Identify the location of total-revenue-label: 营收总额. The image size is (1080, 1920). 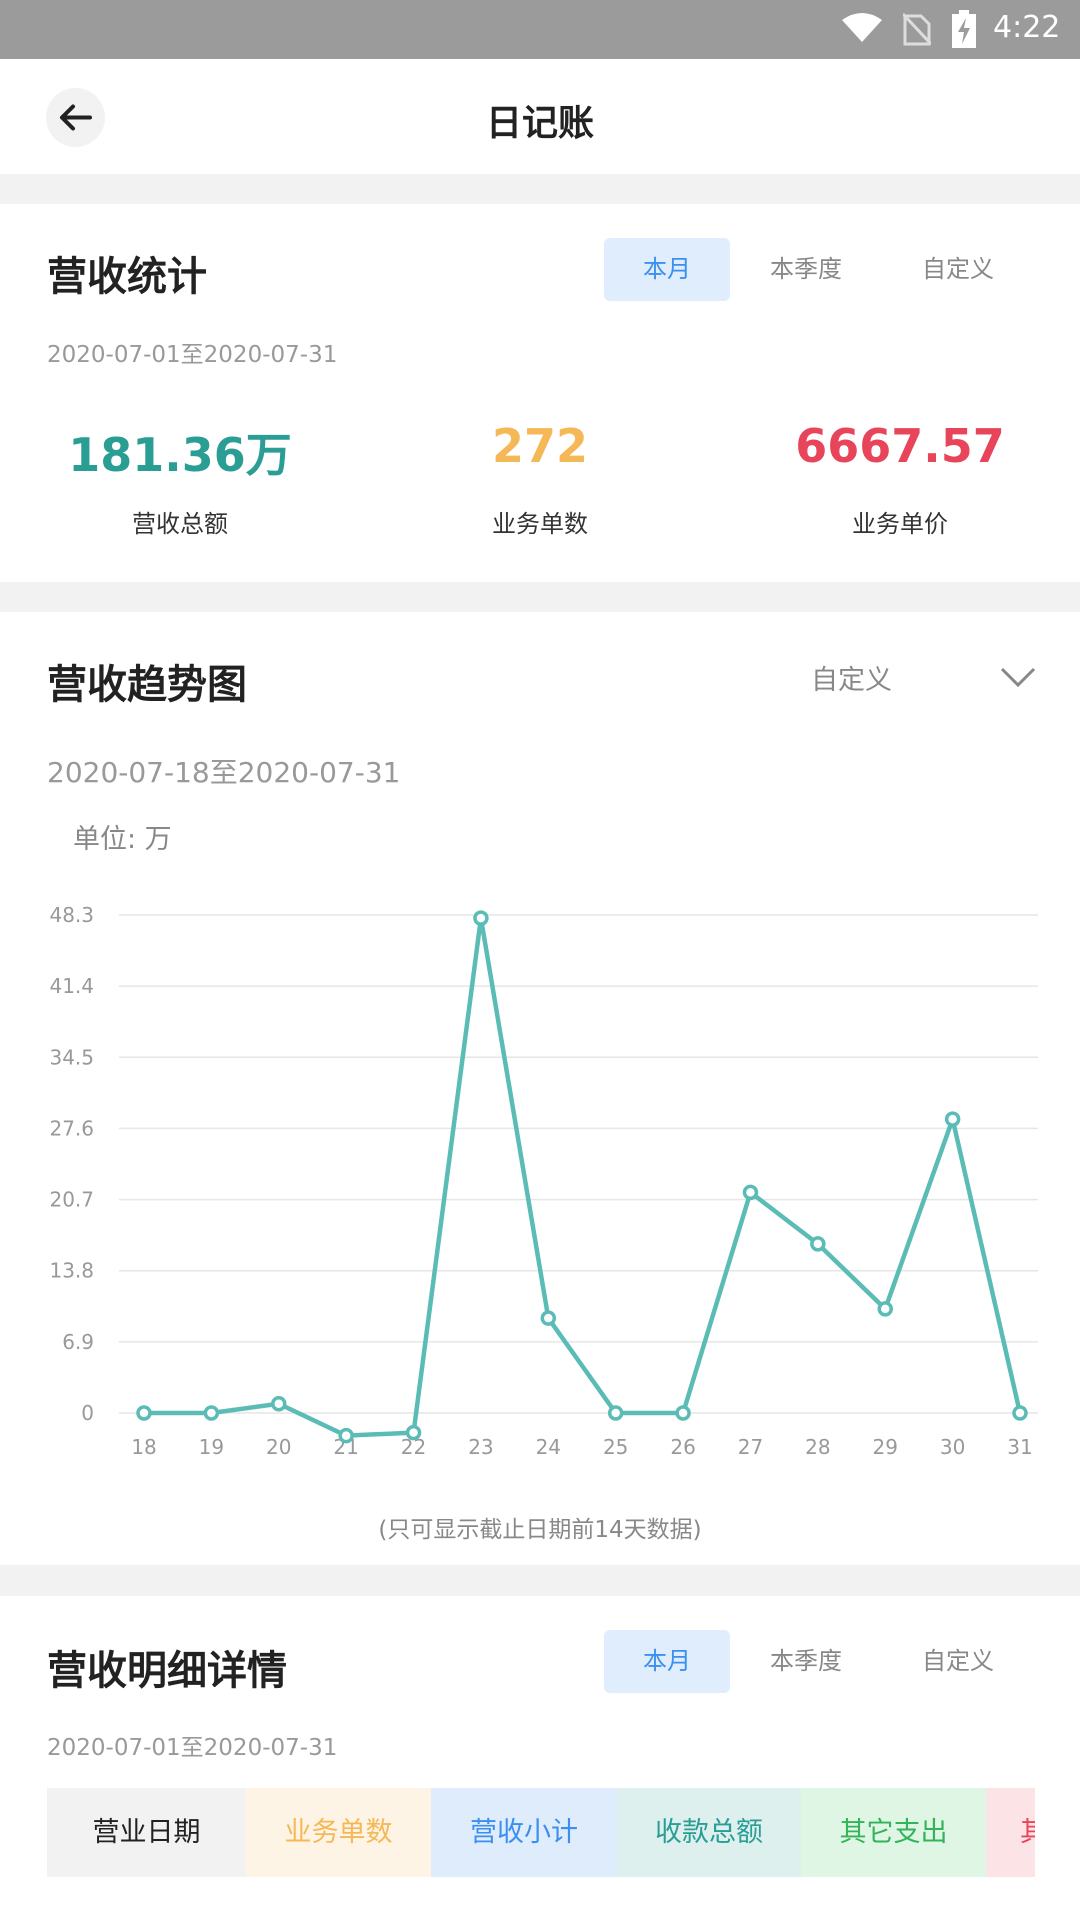
(180, 524).